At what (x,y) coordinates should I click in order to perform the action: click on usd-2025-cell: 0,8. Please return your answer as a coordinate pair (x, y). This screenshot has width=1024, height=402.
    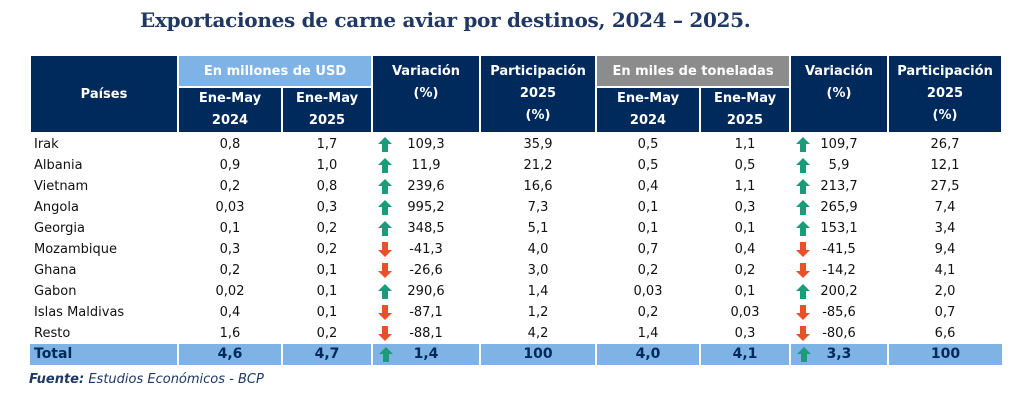
    Looking at the image, I should click on (327, 186).